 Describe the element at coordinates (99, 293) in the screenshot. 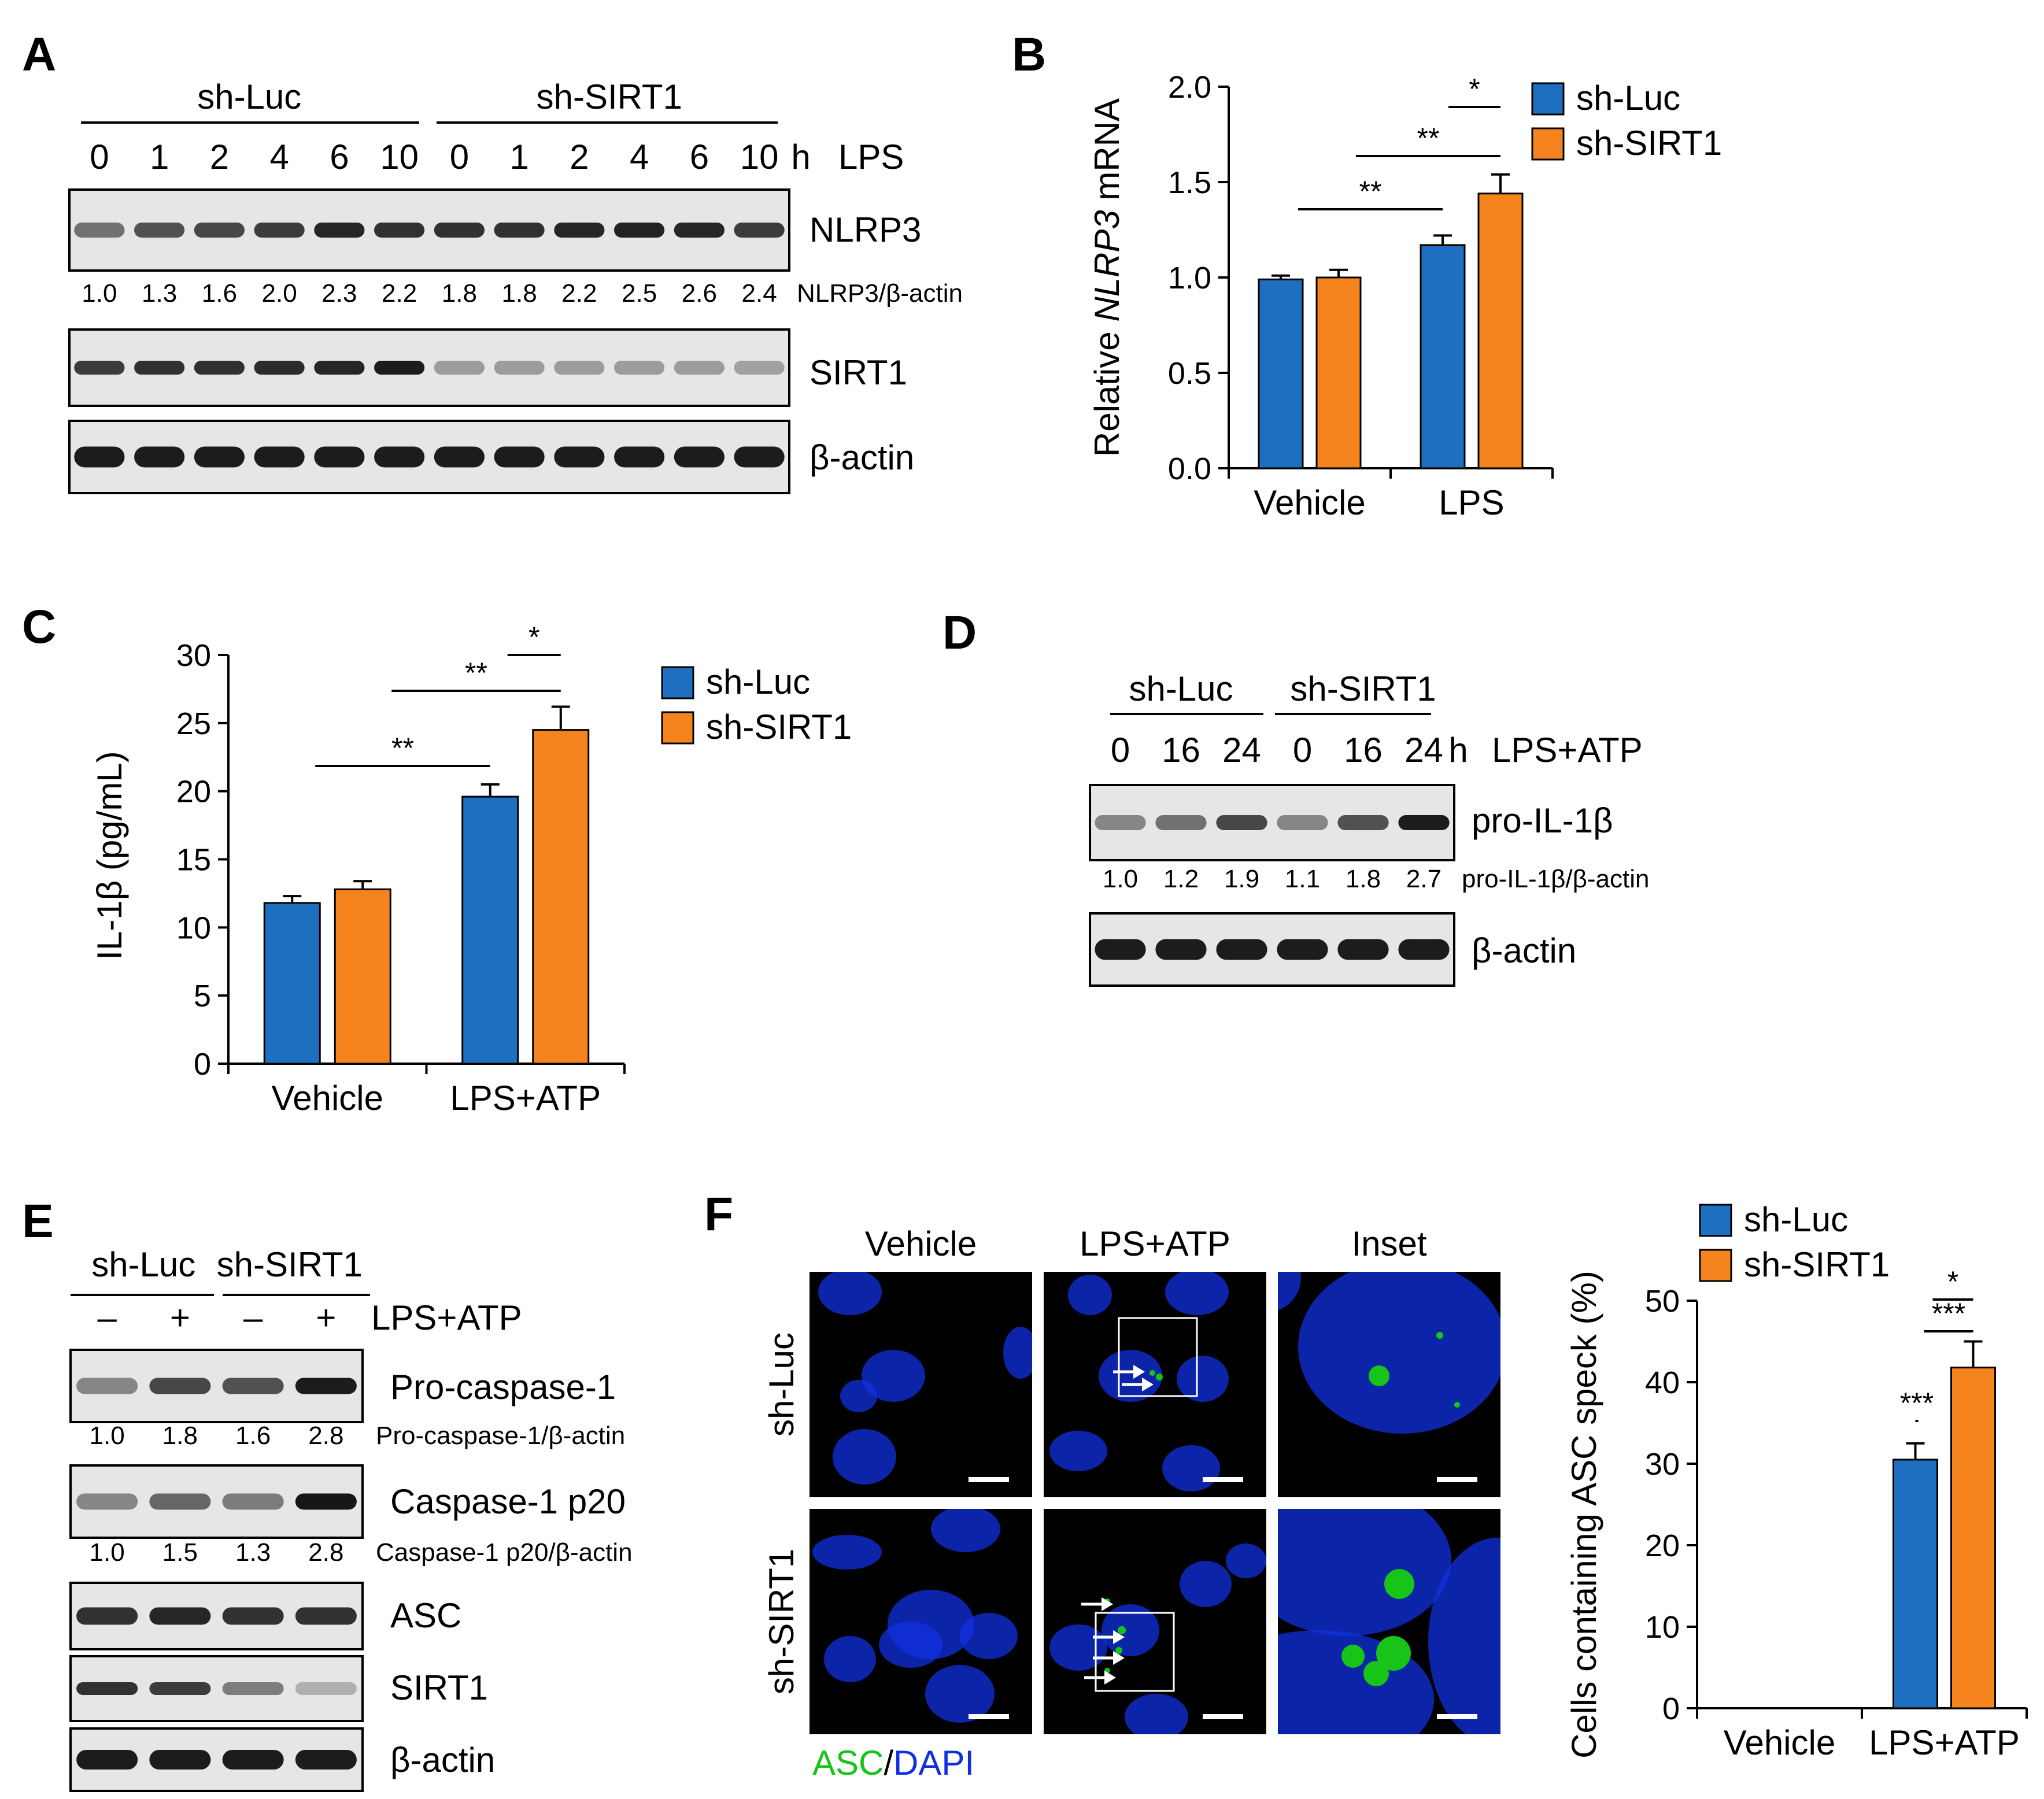

I see `ratio-value: 1.0` at that location.